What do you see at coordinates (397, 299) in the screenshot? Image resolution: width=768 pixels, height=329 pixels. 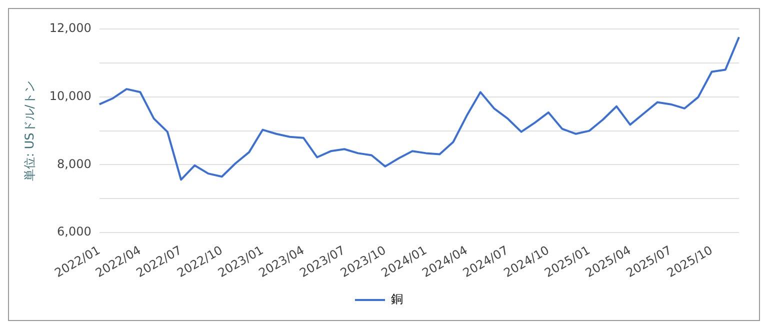 I see `legend-label: 銅` at bounding box center [397, 299].